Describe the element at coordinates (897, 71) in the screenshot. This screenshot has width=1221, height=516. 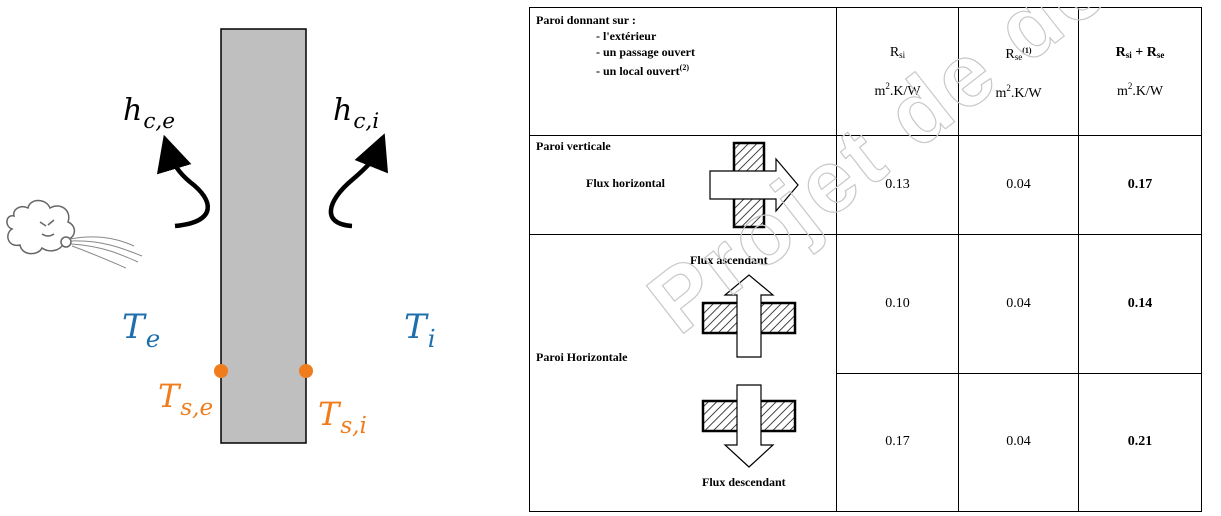
I see `header-rsi-cell: Rsi m2.K/W` at that location.